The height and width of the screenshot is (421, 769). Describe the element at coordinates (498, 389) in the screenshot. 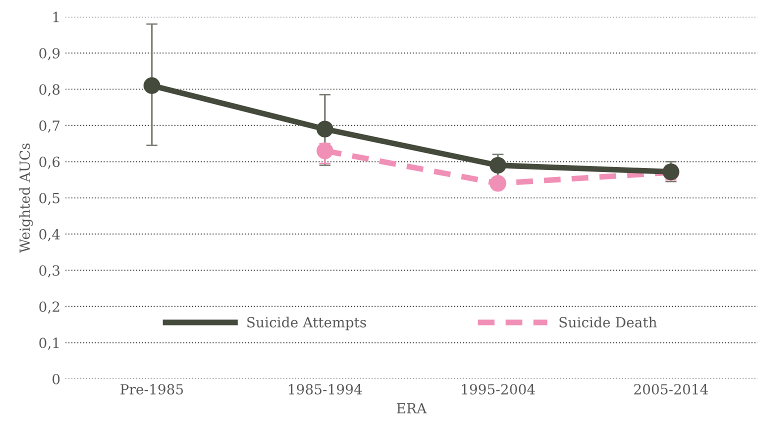

I see `x-tick-label: 1995-2004` at that location.